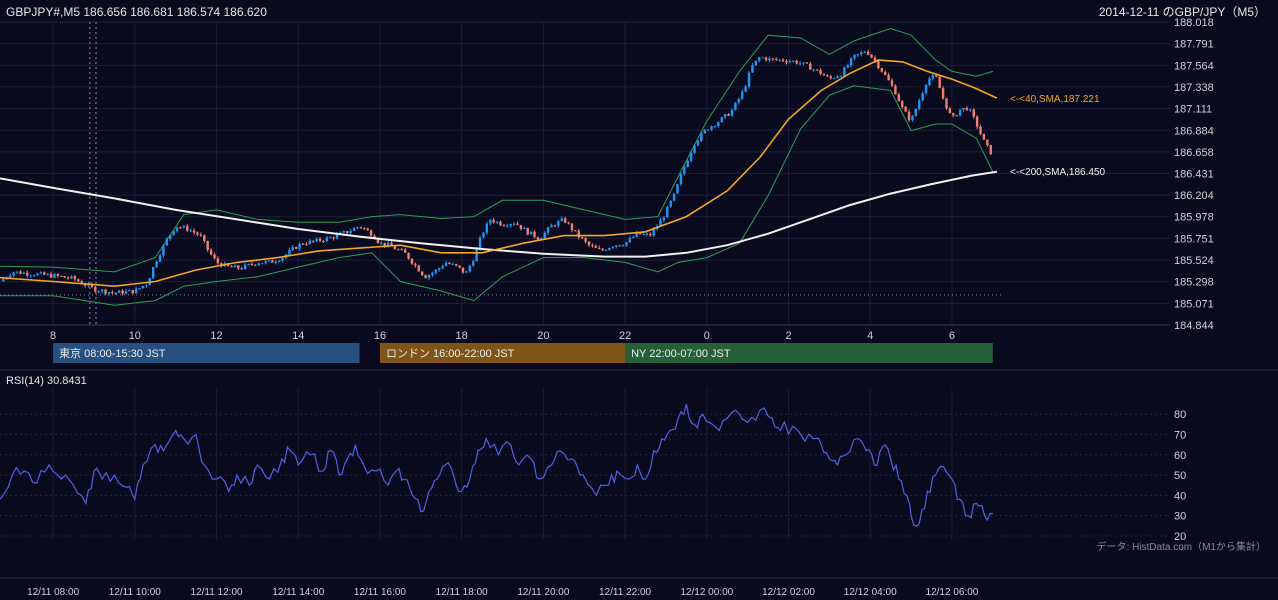  Describe the element at coordinates (1181, 546) in the screenshot. I see `source-note: データ: HistData.com（M1から集計）` at that location.